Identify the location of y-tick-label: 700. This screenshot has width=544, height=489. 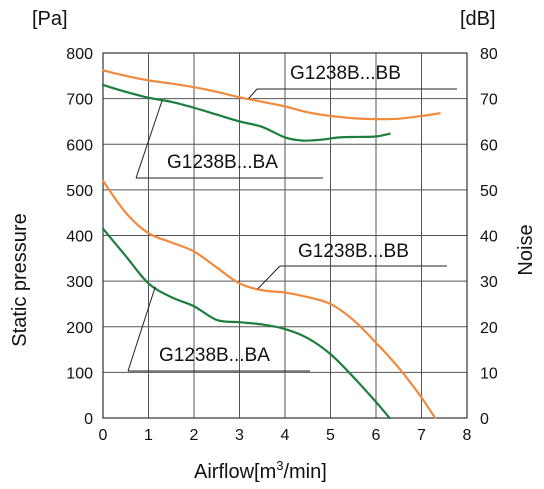
(79, 100).